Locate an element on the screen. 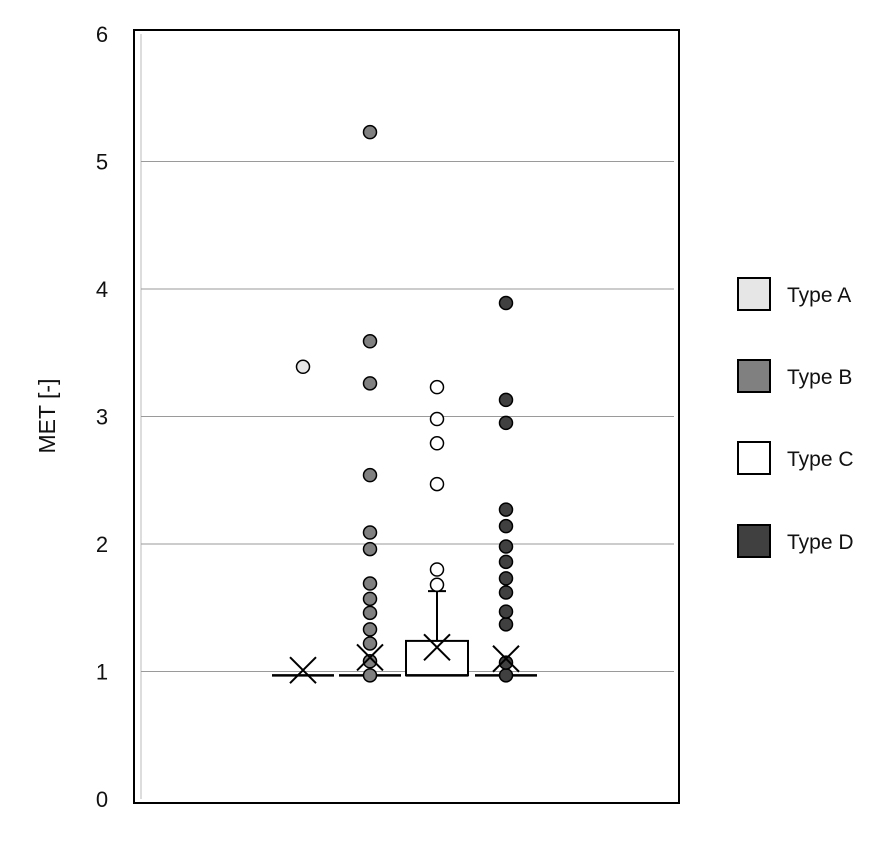 The width and height of the screenshot is (878, 845). y-tick-label-5: 5 is located at coordinates (102, 162).